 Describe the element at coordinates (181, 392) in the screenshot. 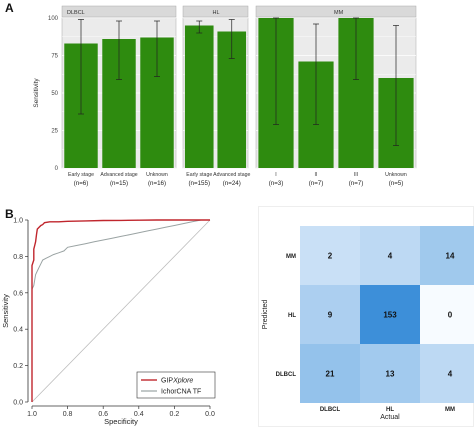

I see `legend-label-ichorcna: IchorCNA TF` at that location.